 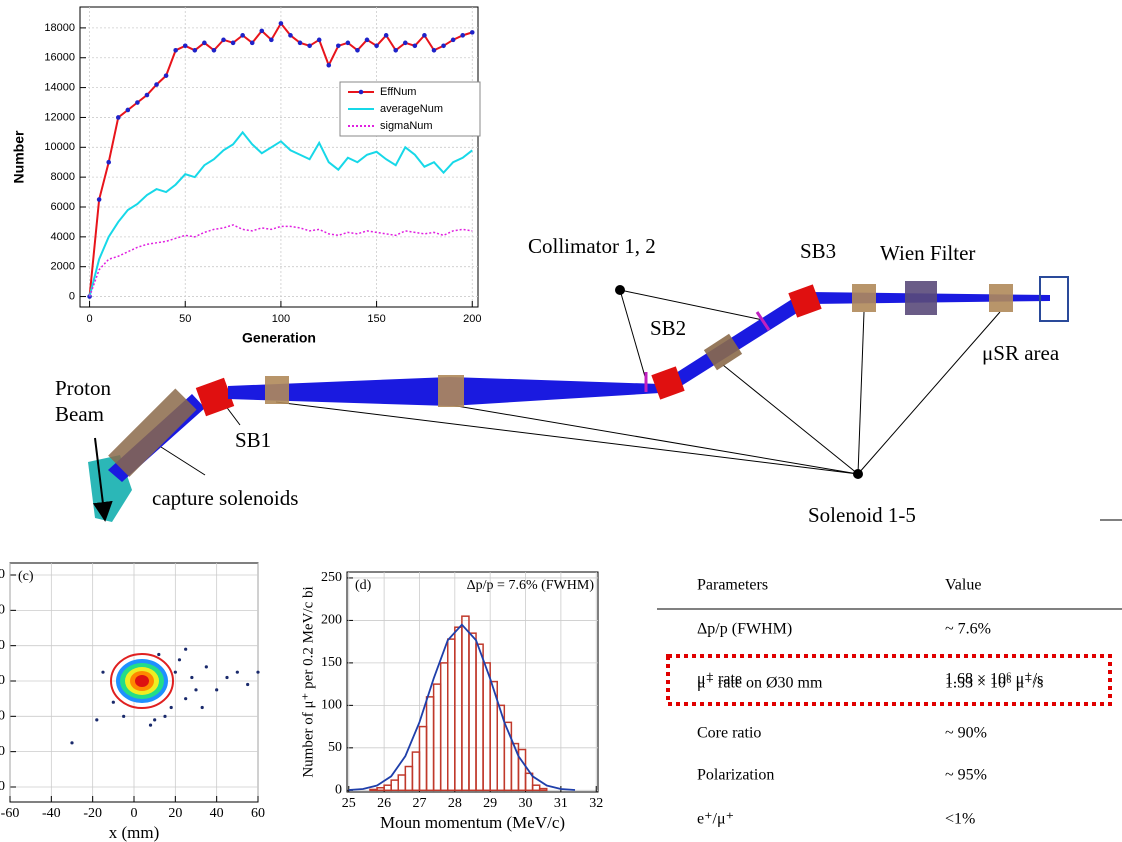 What do you see at coordinates (1021, 353) in the screenshot?
I see `label: μSR area` at bounding box center [1021, 353].